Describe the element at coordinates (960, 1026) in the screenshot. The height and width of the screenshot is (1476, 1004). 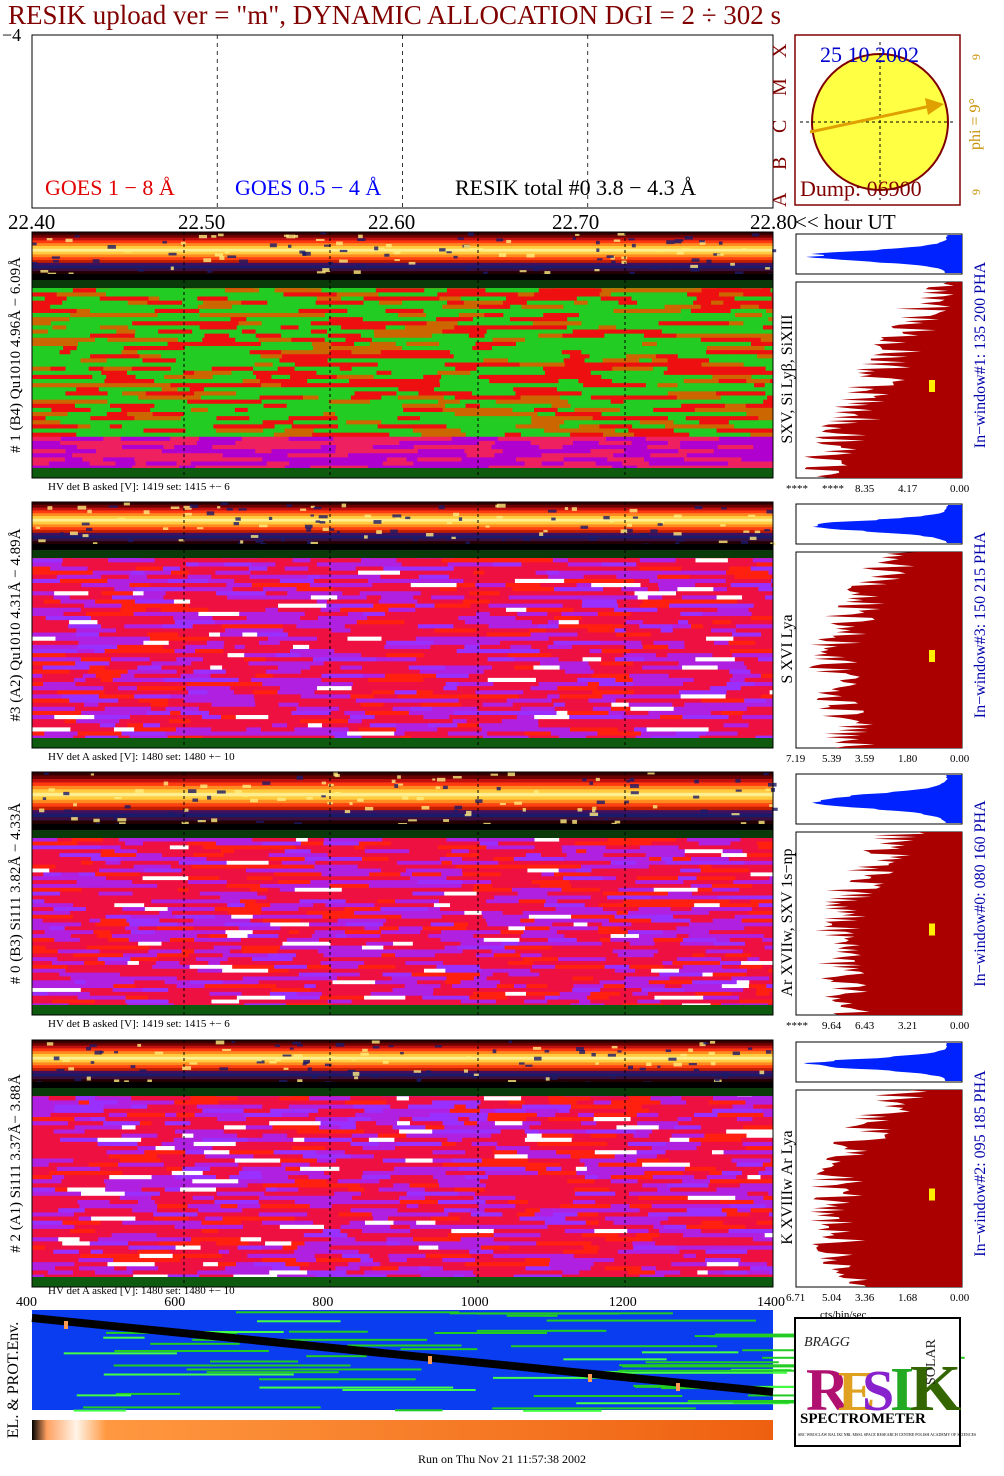
I see `spectrum-tick-label: 0.00` at that location.